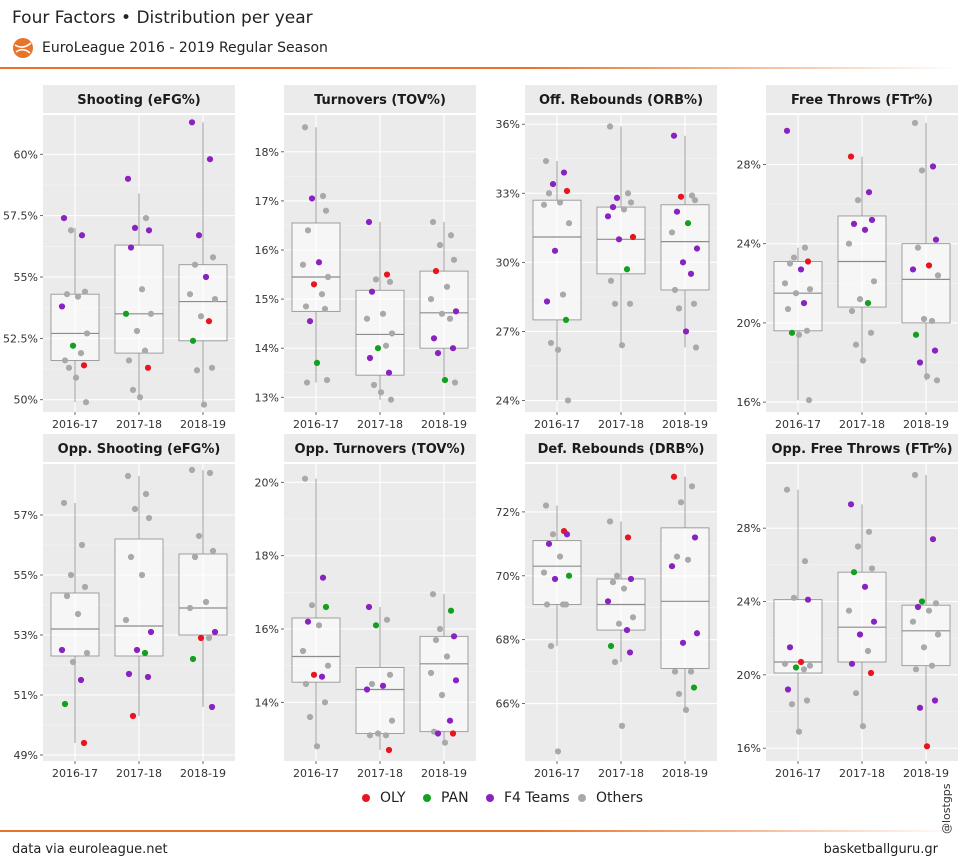  Describe the element at coordinates (490, 798) in the screenshot. I see `legend-dot-icon` at that location.